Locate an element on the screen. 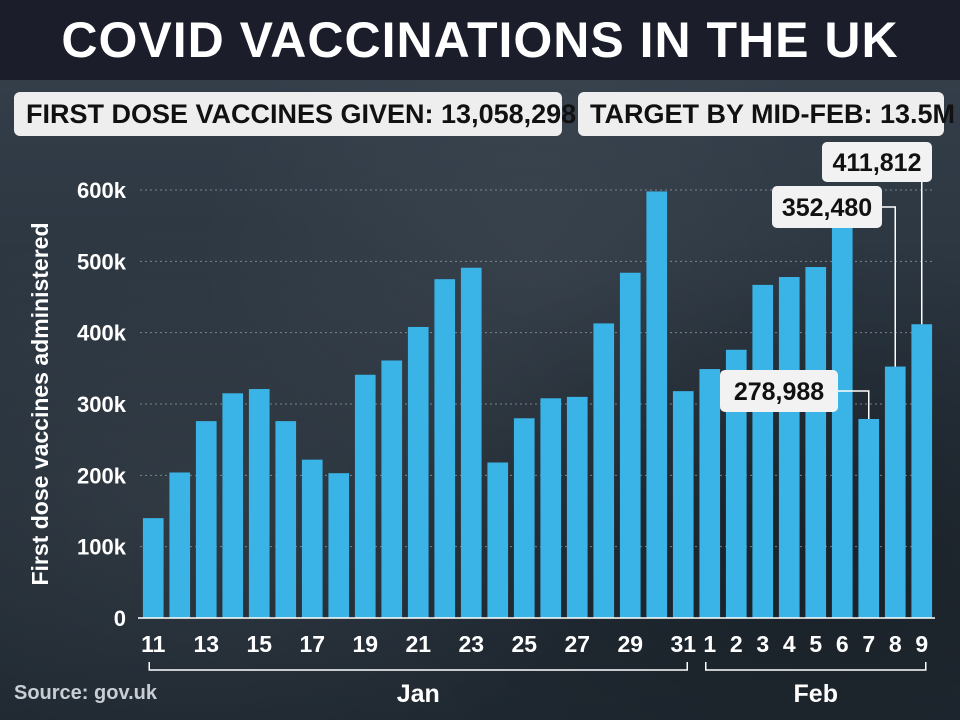 Image resolution: width=960 pixels, height=720 pixels. page-title: COVID VACCINATIONS IN THE UK is located at coordinates (480, 40).